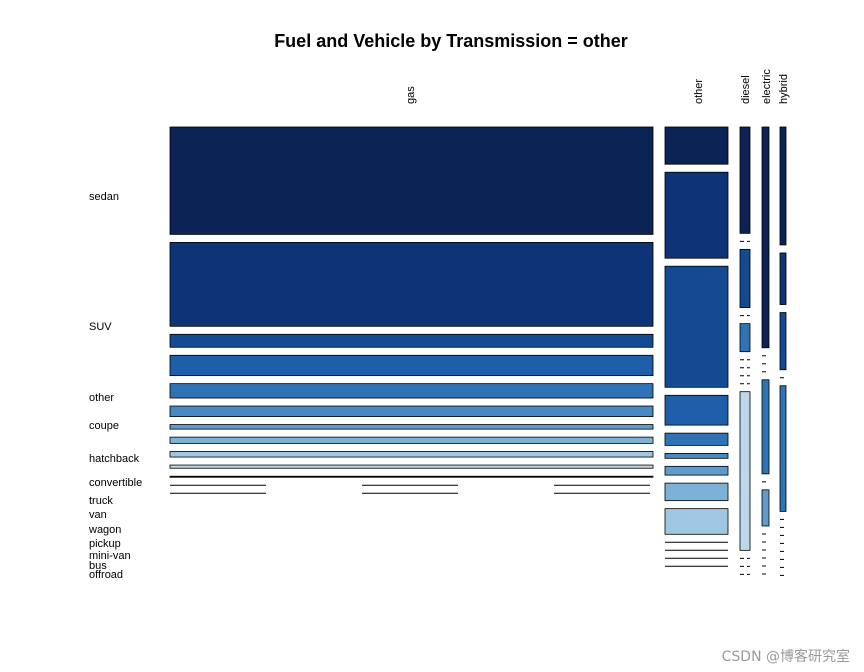 The width and height of the screenshot is (864, 672). I want to click on vehicle-label-mini-van: mini-van, so click(110, 556).